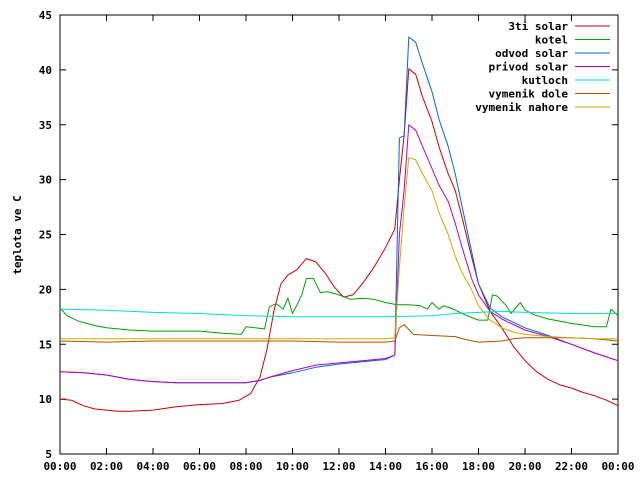  What do you see at coordinates (106, 466) in the screenshot?
I see `x-tick-label: 02:00` at bounding box center [106, 466].